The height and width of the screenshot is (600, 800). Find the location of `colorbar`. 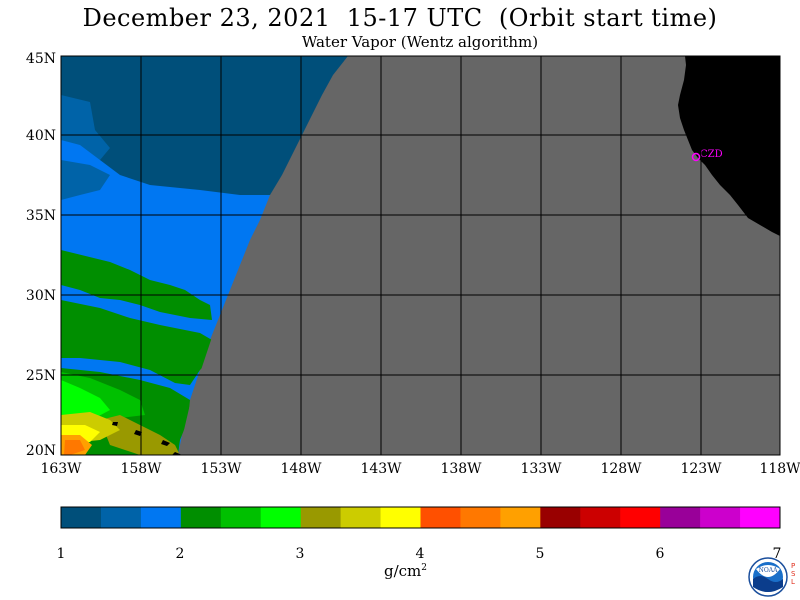

colorbar is located at coordinates (420, 517).